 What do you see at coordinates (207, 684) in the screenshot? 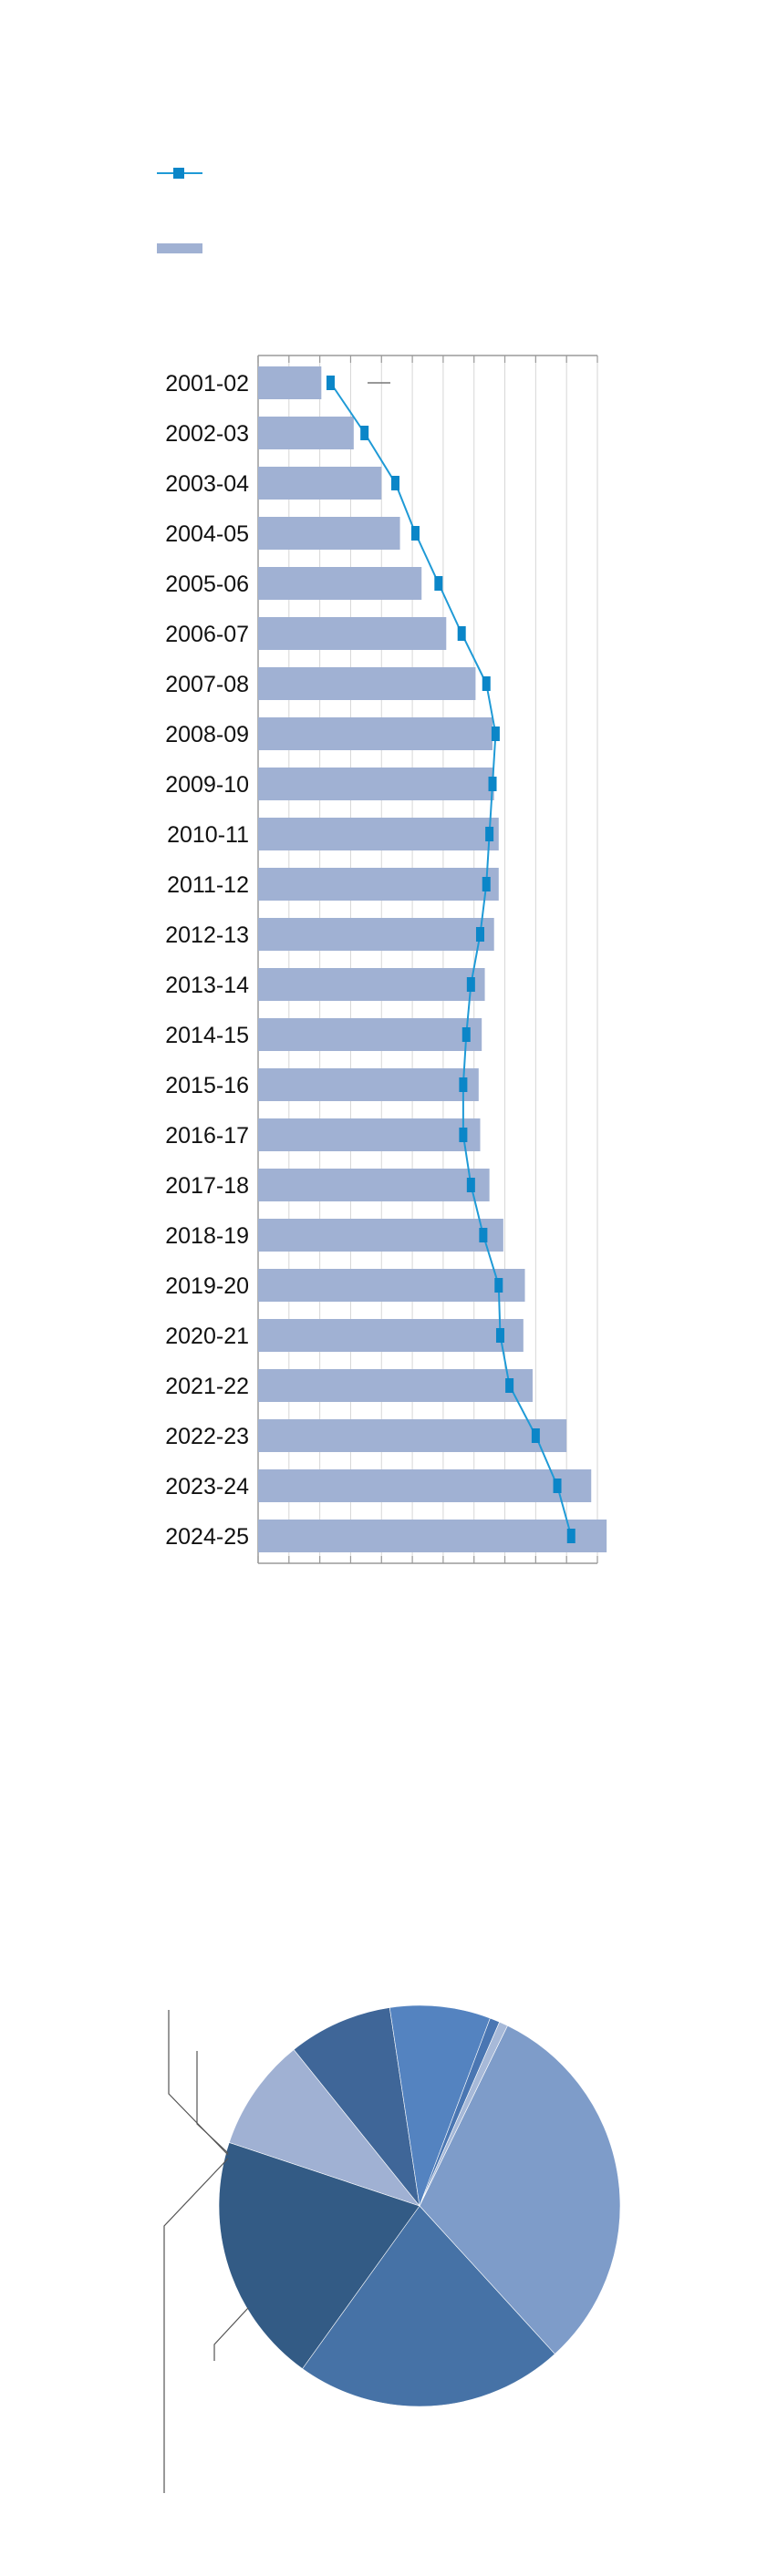
I see `category-label: 2007-08` at bounding box center [207, 684].